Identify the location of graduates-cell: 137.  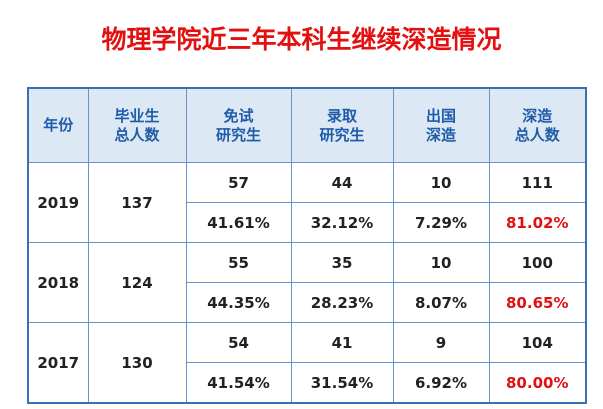
(137, 202).